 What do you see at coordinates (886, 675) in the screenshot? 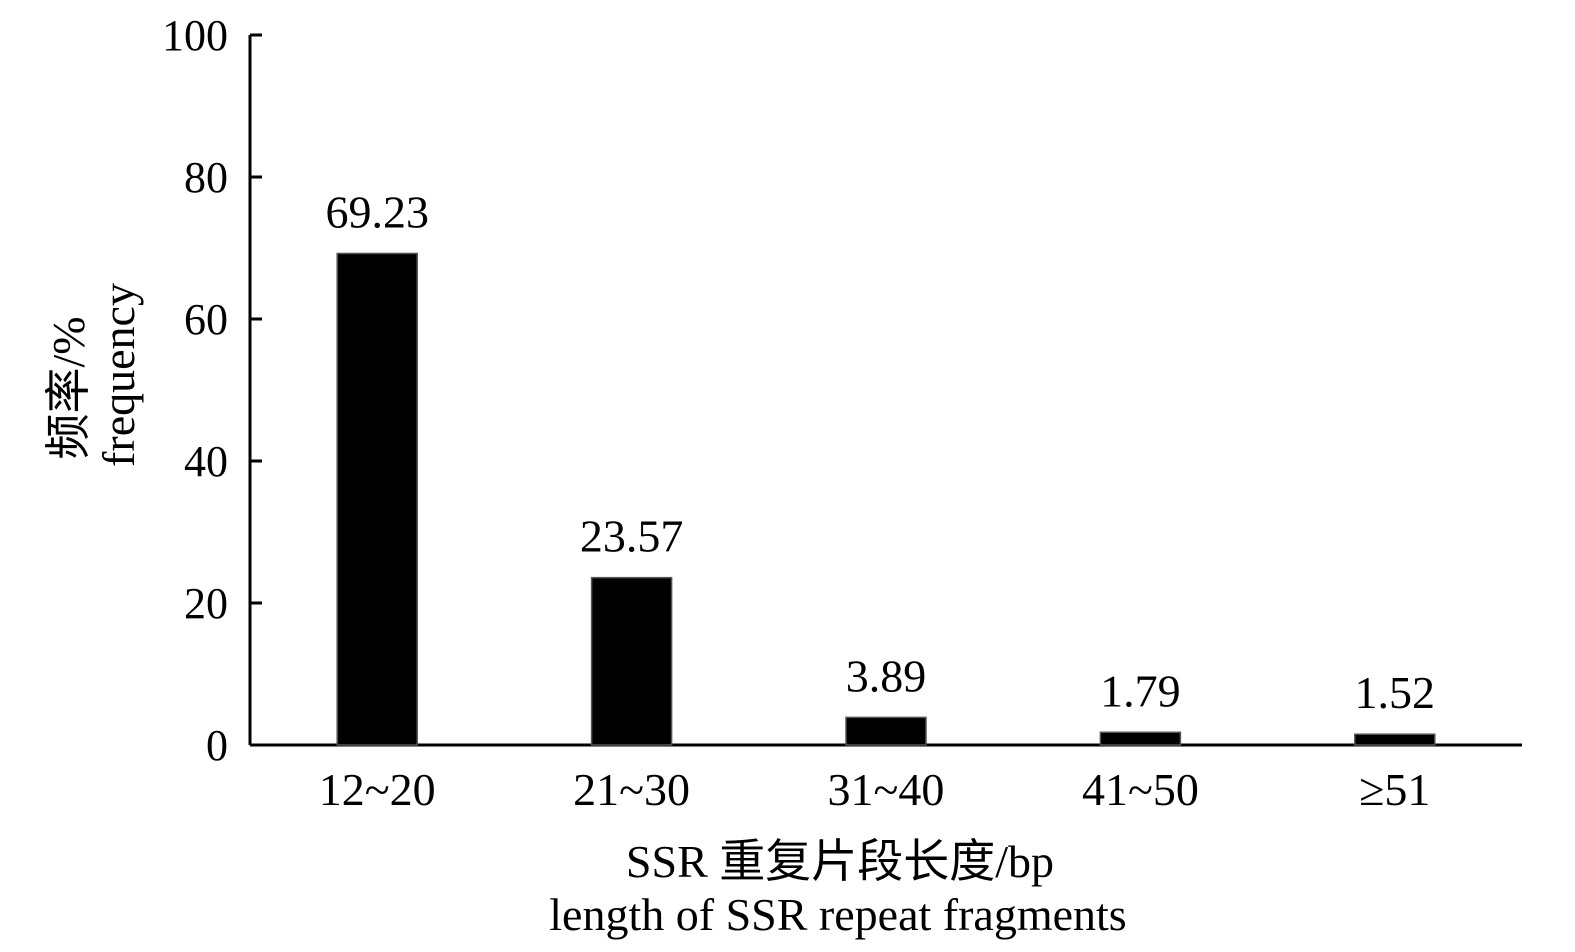
I see `bar-value-label: 3.89` at bounding box center [886, 675].